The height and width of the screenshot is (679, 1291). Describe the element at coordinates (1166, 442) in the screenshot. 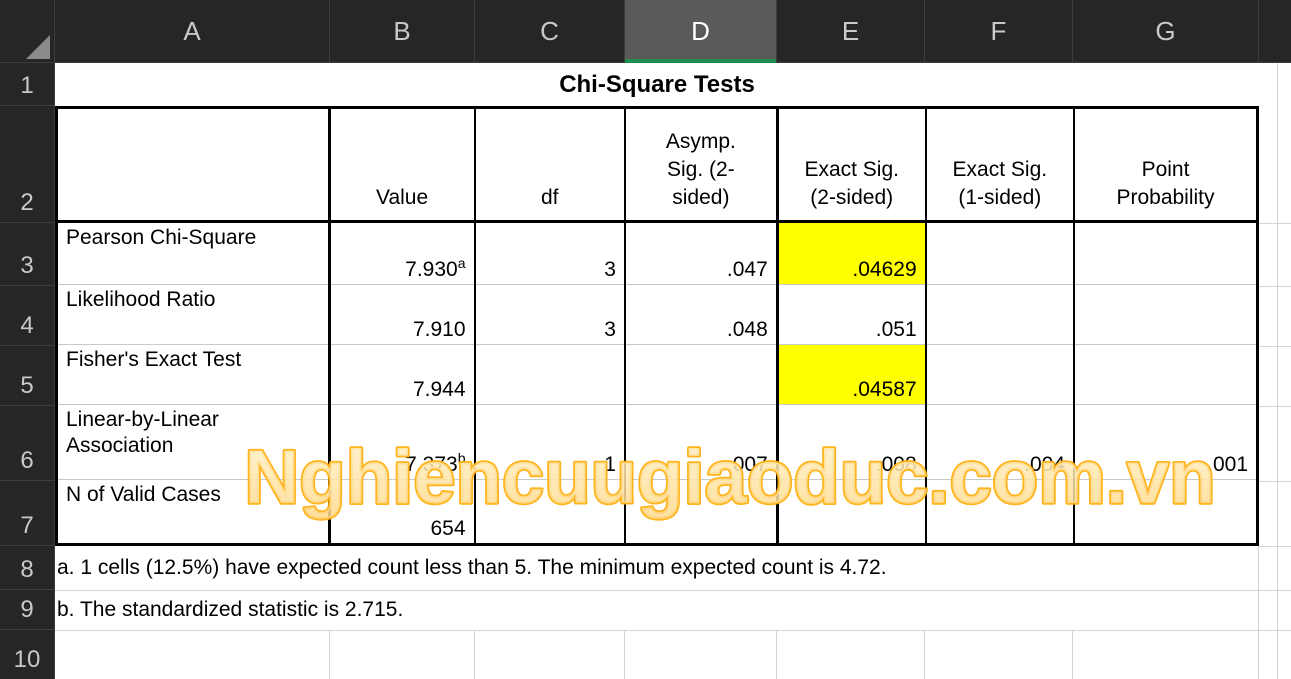

I see `cell-point-probability: .001` at that location.